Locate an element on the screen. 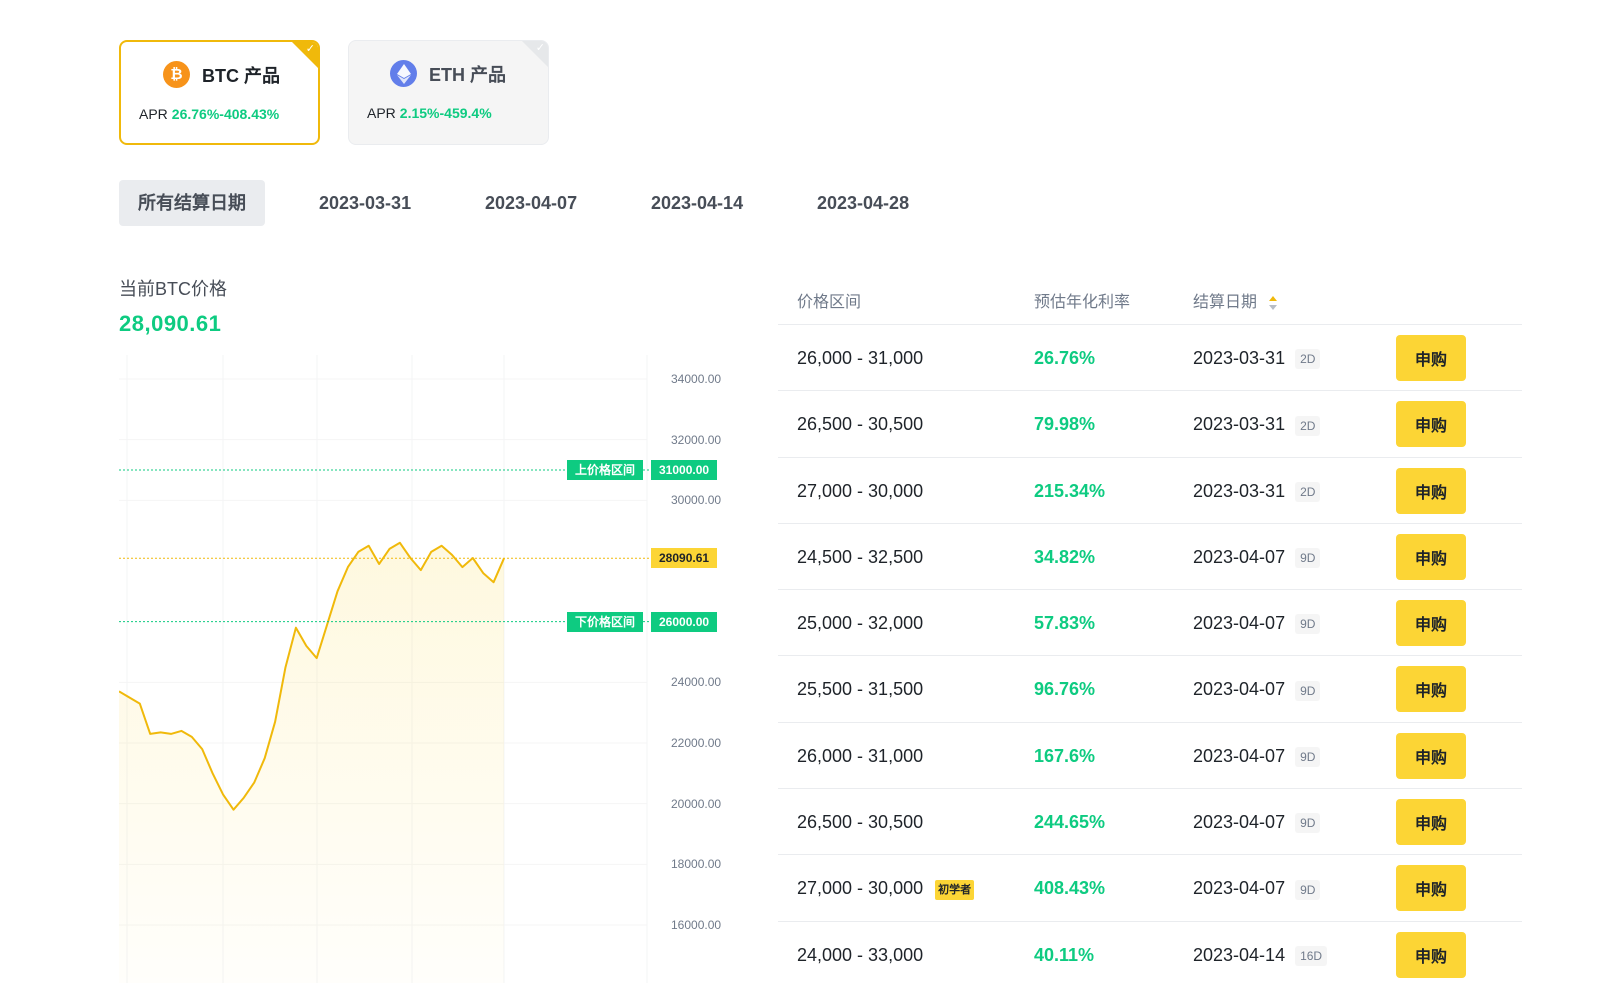 This screenshot has height=983, width=1600. price-range: 27,000 - 30,000 is located at coordinates (860, 490).